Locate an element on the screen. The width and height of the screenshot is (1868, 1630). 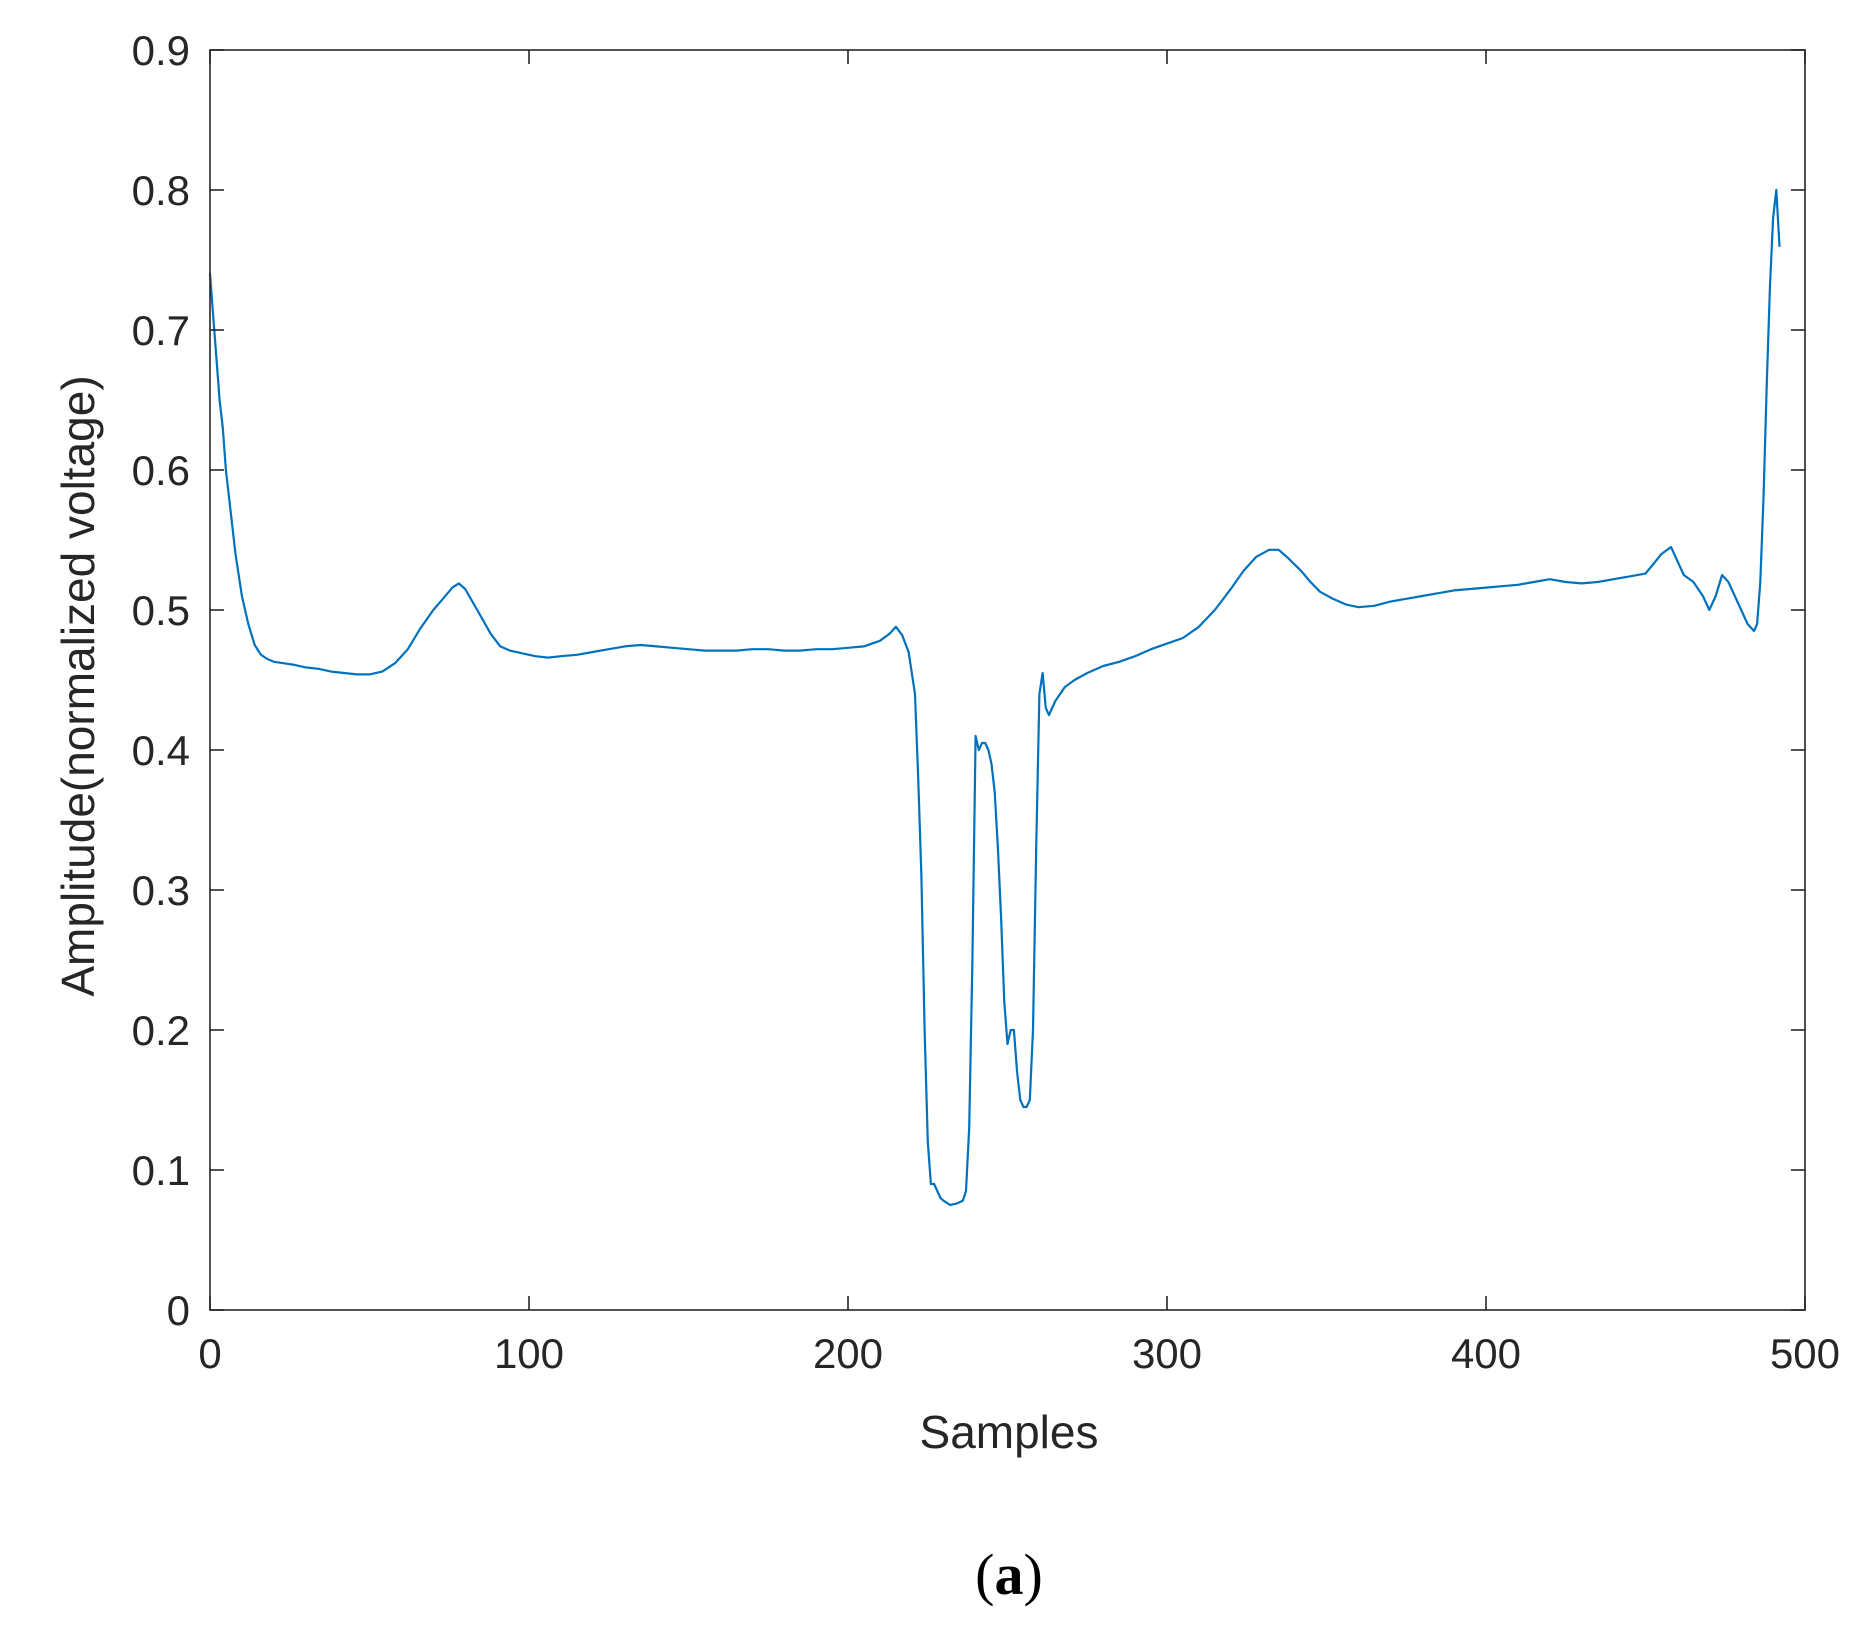
y-tick-label: 0.7 is located at coordinates (161, 330).